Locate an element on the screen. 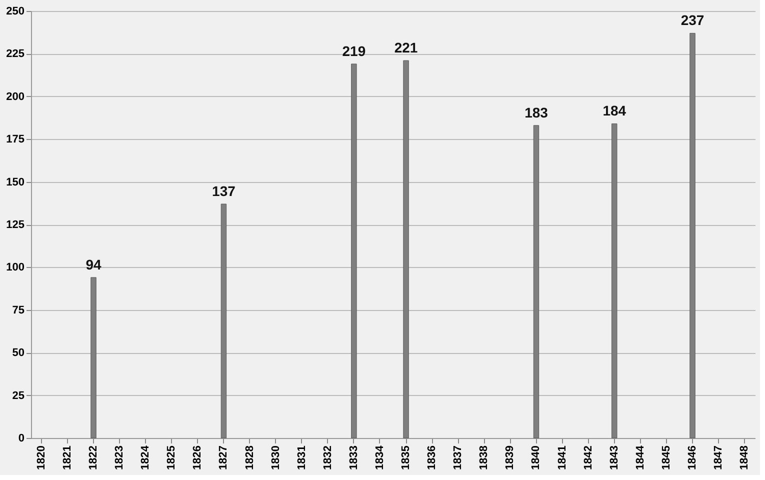 The height and width of the screenshot is (480, 765). x-tick-label: 1842 is located at coordinates (588, 458).